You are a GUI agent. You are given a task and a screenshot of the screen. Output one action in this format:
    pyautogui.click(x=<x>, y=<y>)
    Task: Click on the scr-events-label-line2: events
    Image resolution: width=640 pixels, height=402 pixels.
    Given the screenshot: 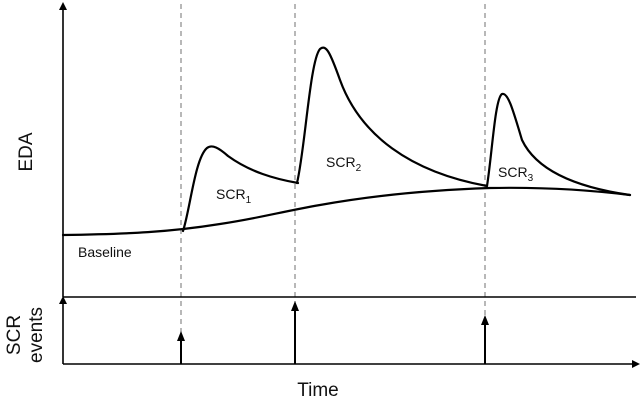 What is the action you would take?
    pyautogui.click(x=36, y=335)
    